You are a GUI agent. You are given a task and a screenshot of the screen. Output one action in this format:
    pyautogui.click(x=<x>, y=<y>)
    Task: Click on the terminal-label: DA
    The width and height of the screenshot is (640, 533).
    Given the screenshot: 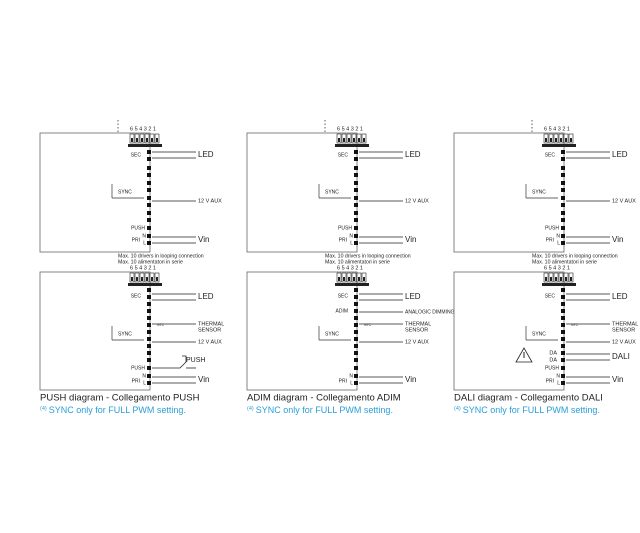 What is the action you would take?
    pyautogui.click(x=553, y=353)
    